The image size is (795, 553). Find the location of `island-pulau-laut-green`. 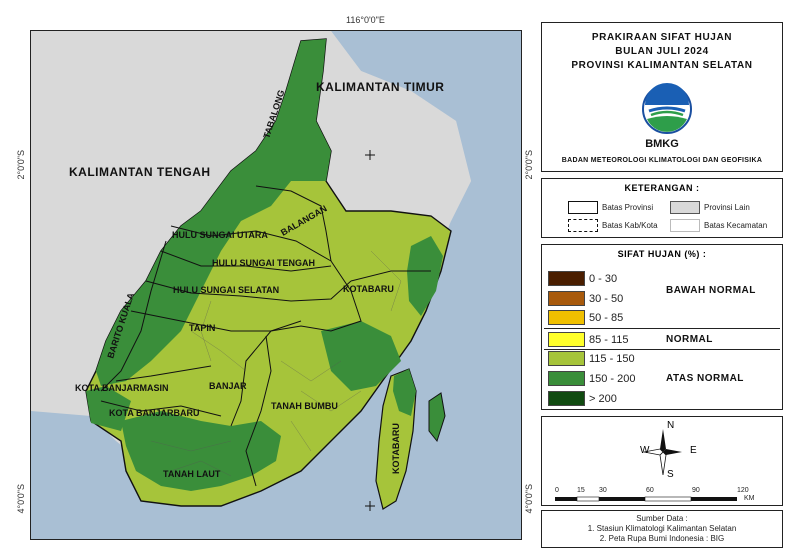

island-pulau-laut-green is located at coordinates (404, 392).